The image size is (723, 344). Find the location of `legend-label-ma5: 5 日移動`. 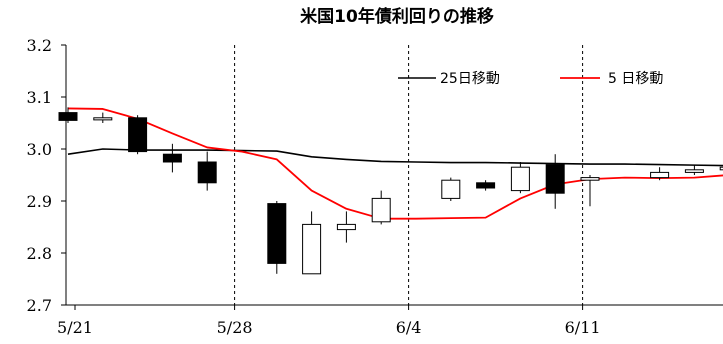

legend-label-ma5: 5 日移動 is located at coordinates (635, 79).